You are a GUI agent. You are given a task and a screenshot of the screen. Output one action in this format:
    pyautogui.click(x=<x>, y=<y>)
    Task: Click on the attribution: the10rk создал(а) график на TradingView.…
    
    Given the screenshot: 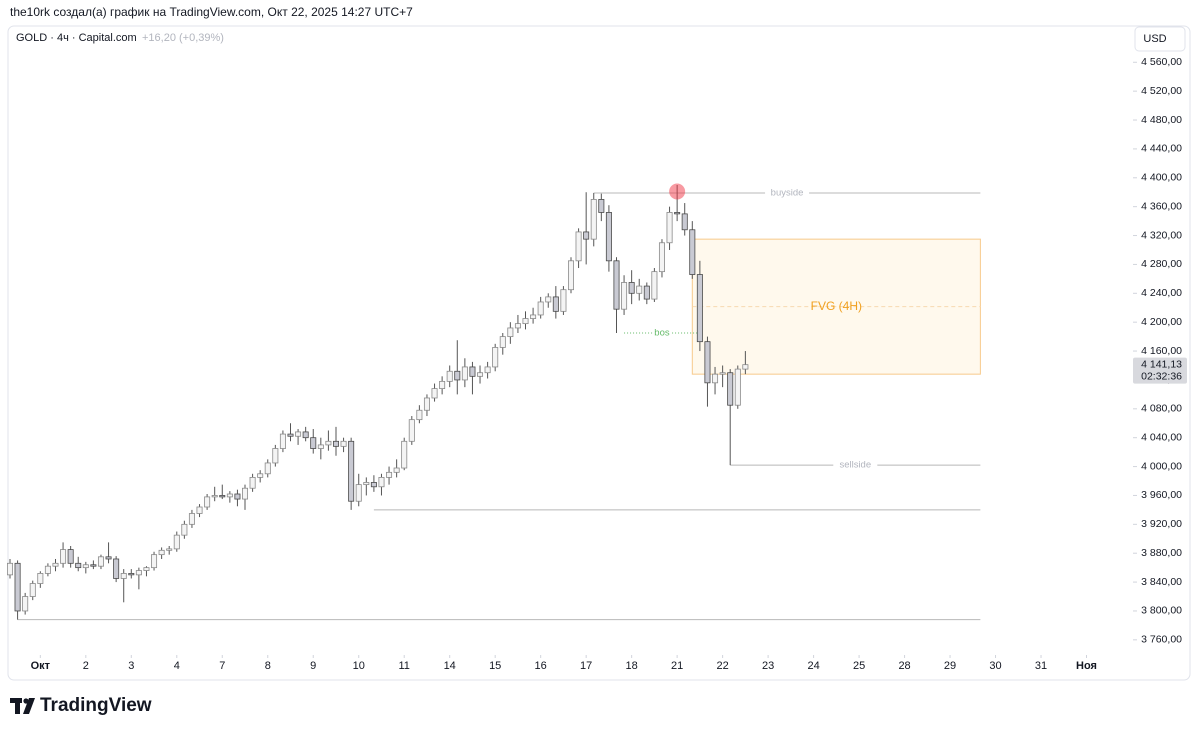 What is the action you would take?
    pyautogui.click(x=211, y=12)
    